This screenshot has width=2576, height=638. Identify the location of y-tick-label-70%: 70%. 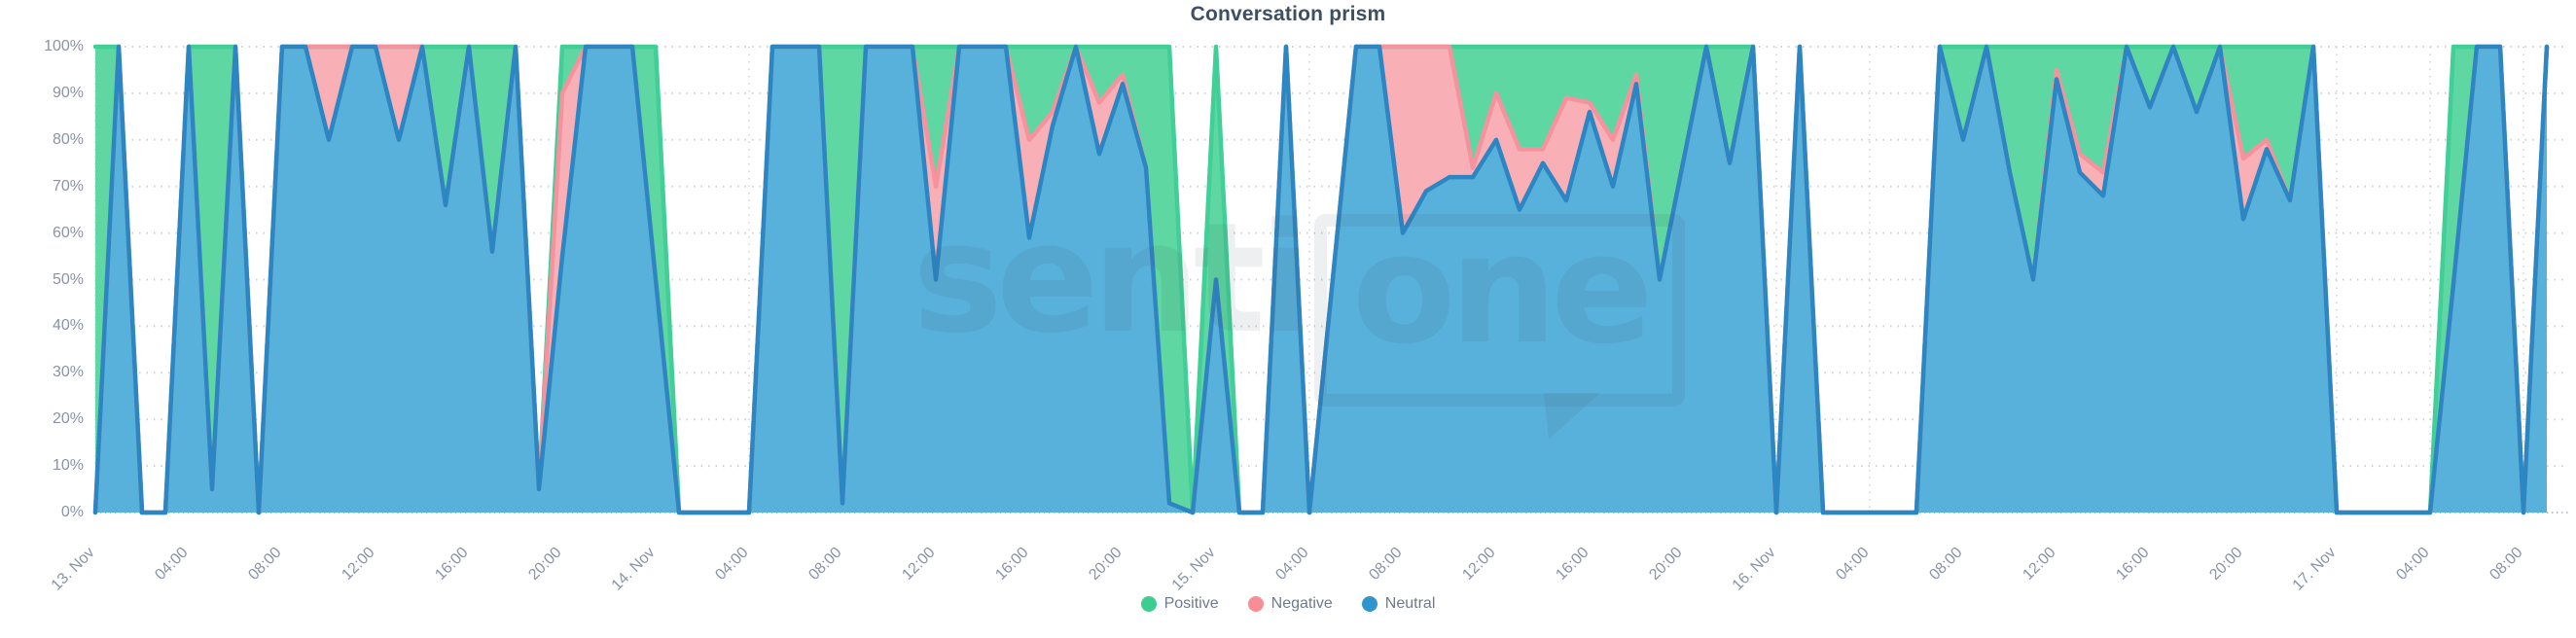
(68, 186).